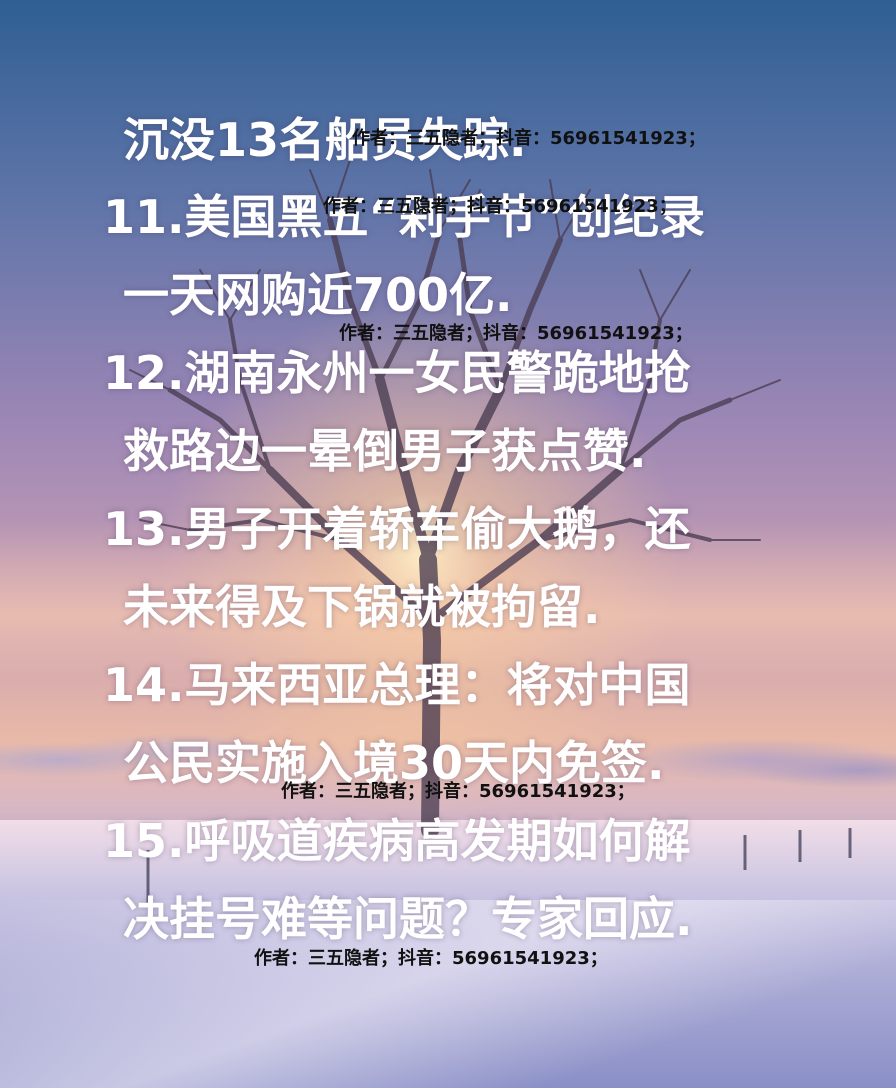  Describe the element at coordinates (397, 373) in the screenshot. I see `news-line-12-title: 12.湖南永州一女民警跪地抢` at that location.